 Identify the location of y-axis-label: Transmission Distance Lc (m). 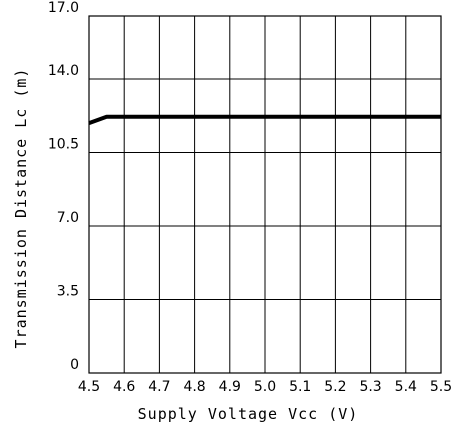
(21, 208).